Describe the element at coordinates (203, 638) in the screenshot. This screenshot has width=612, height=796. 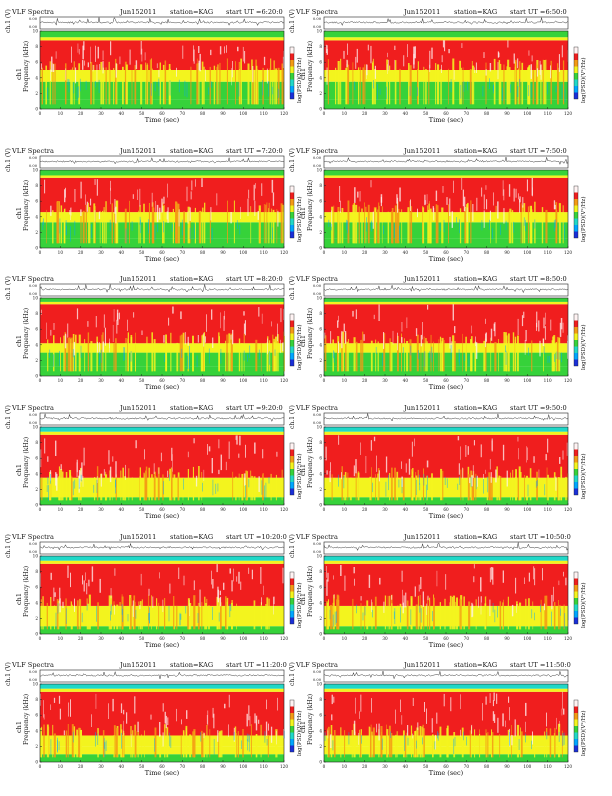
I see `time-tick-label: 80` at that location.